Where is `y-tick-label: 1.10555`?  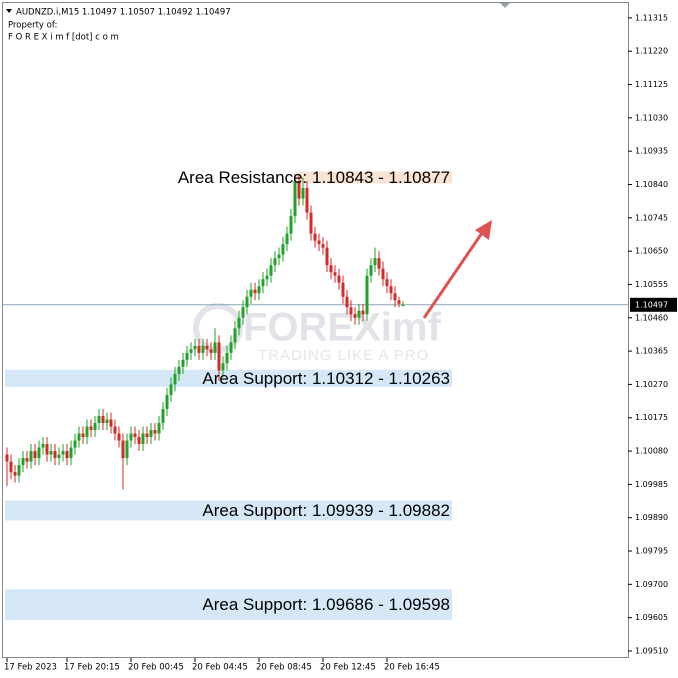 y-tick-label: 1.10555 is located at coordinates (651, 284).